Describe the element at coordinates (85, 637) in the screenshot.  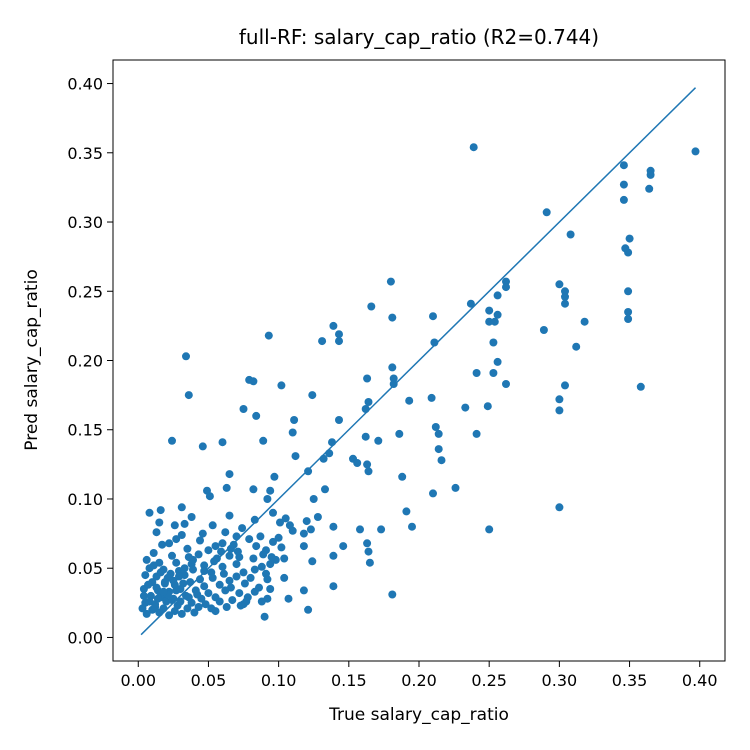
I see `y-tick-label: 0.00` at that location.